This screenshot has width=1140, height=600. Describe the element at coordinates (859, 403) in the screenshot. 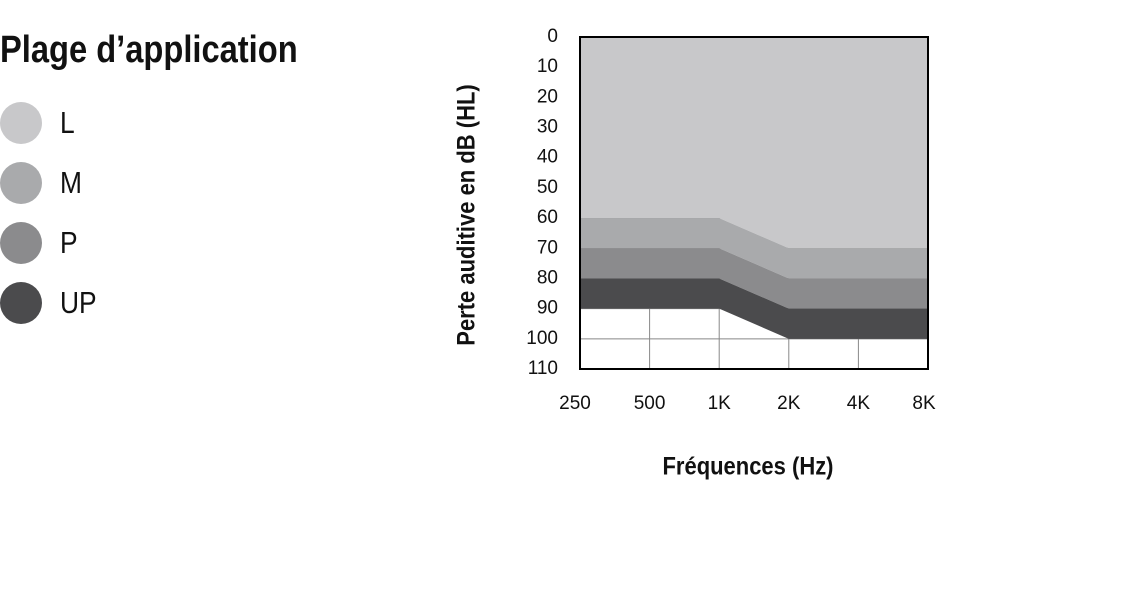

I see `x-tick-label: 4K` at that location.